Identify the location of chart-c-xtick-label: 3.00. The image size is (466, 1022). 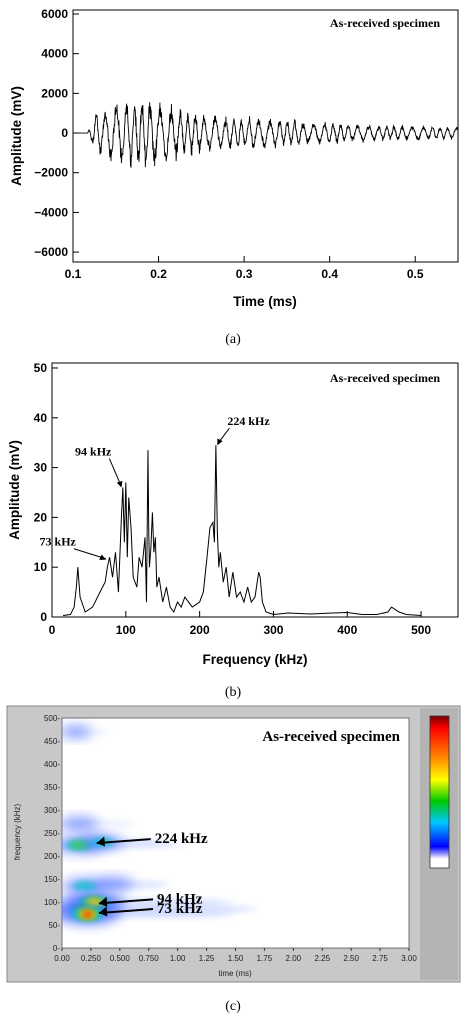
(409, 958).